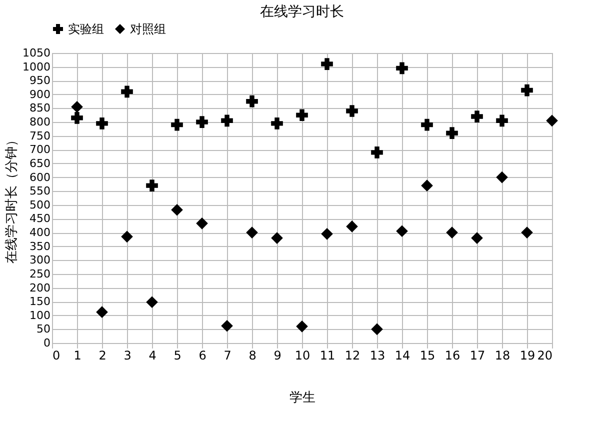 This screenshot has height=432, width=612. What do you see at coordinates (402, 355) in the screenshot?
I see `x-tick-label: 14` at bounding box center [402, 355].